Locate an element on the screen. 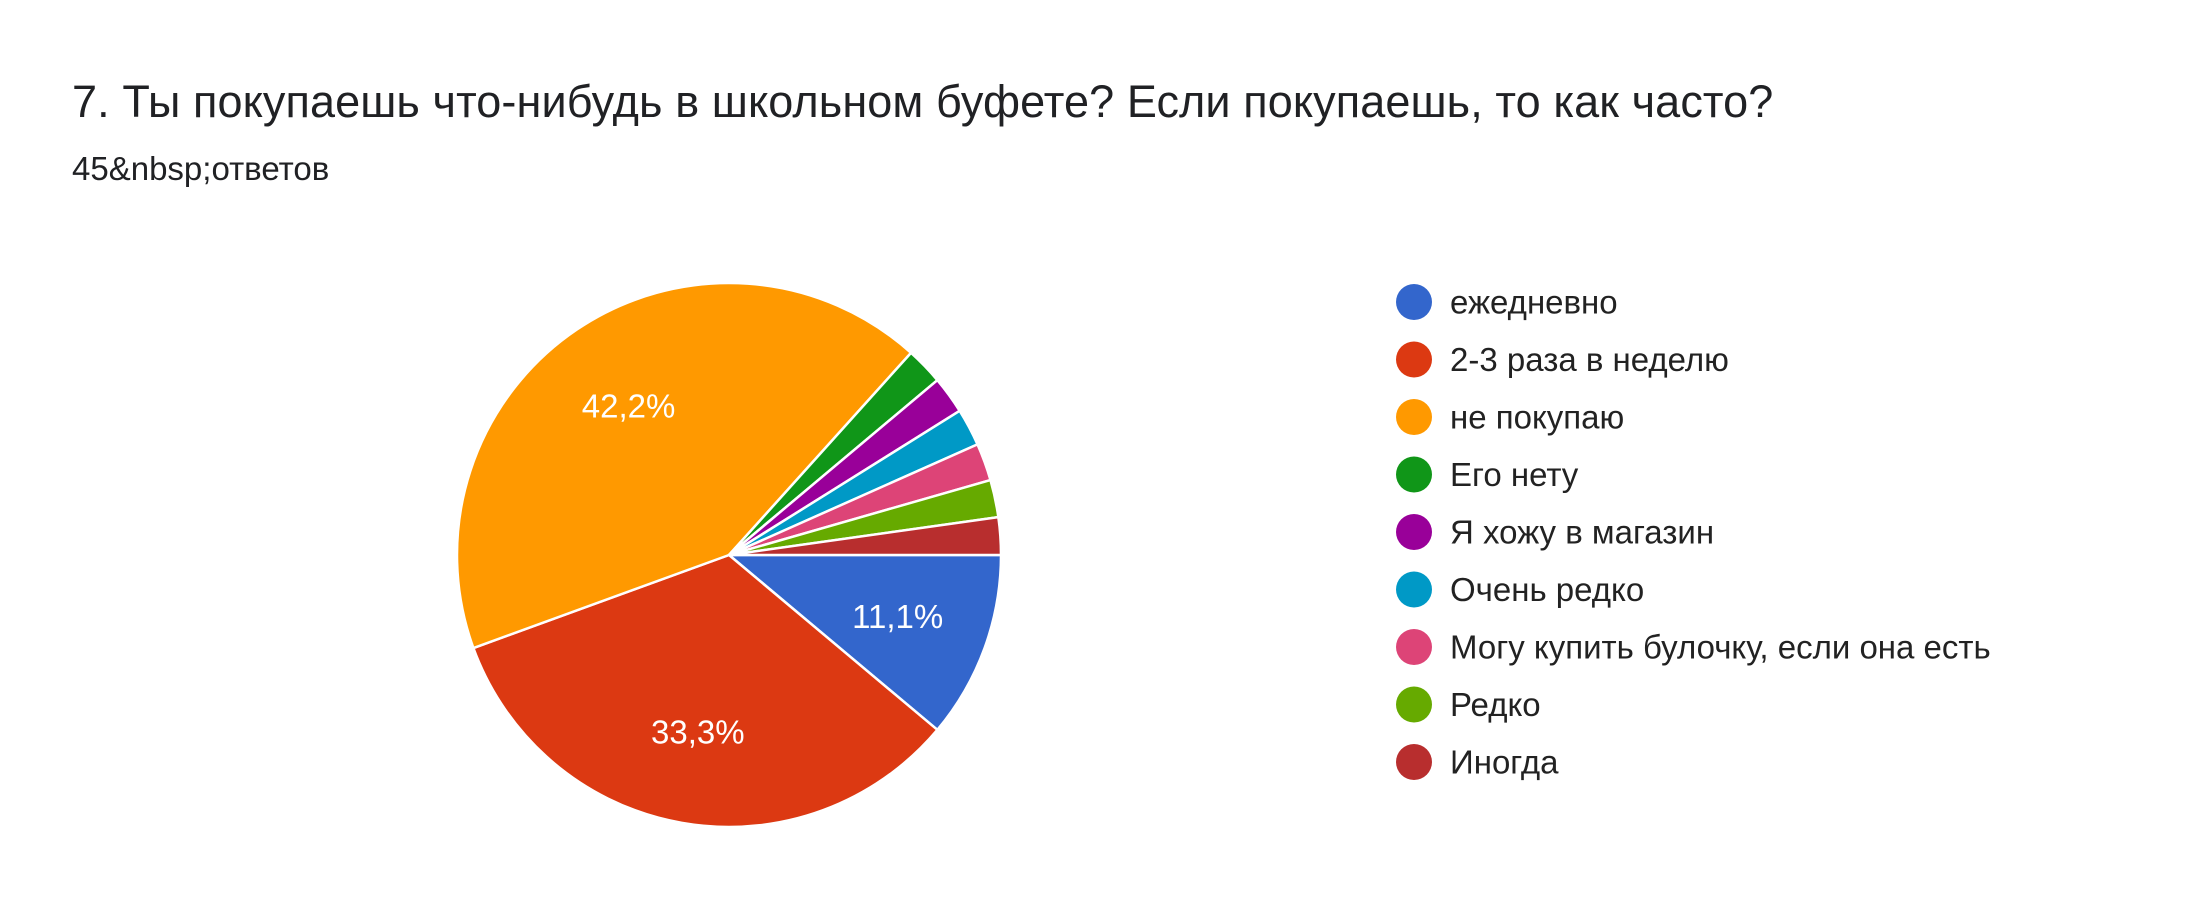 This screenshot has height=924, width=2196. pie-slices is located at coordinates (729, 555).